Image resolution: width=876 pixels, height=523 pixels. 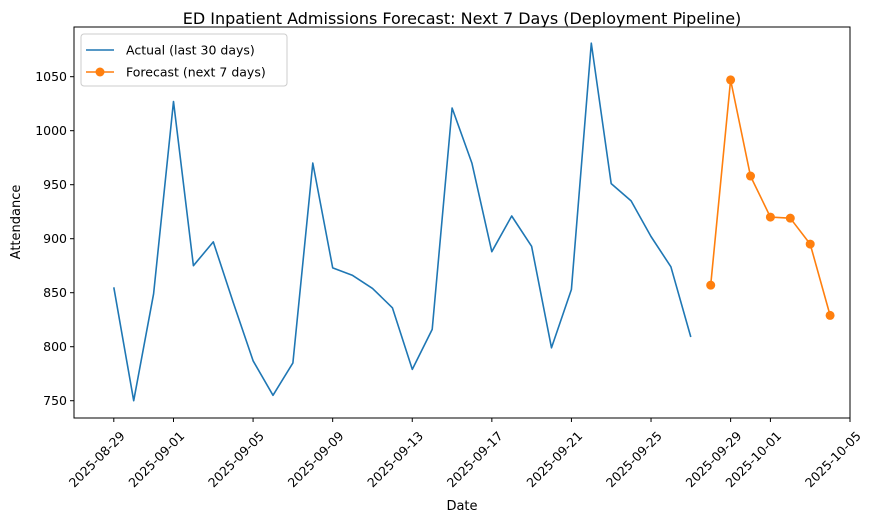 I want to click on y-tick-label: 800, so click(x=55, y=346).